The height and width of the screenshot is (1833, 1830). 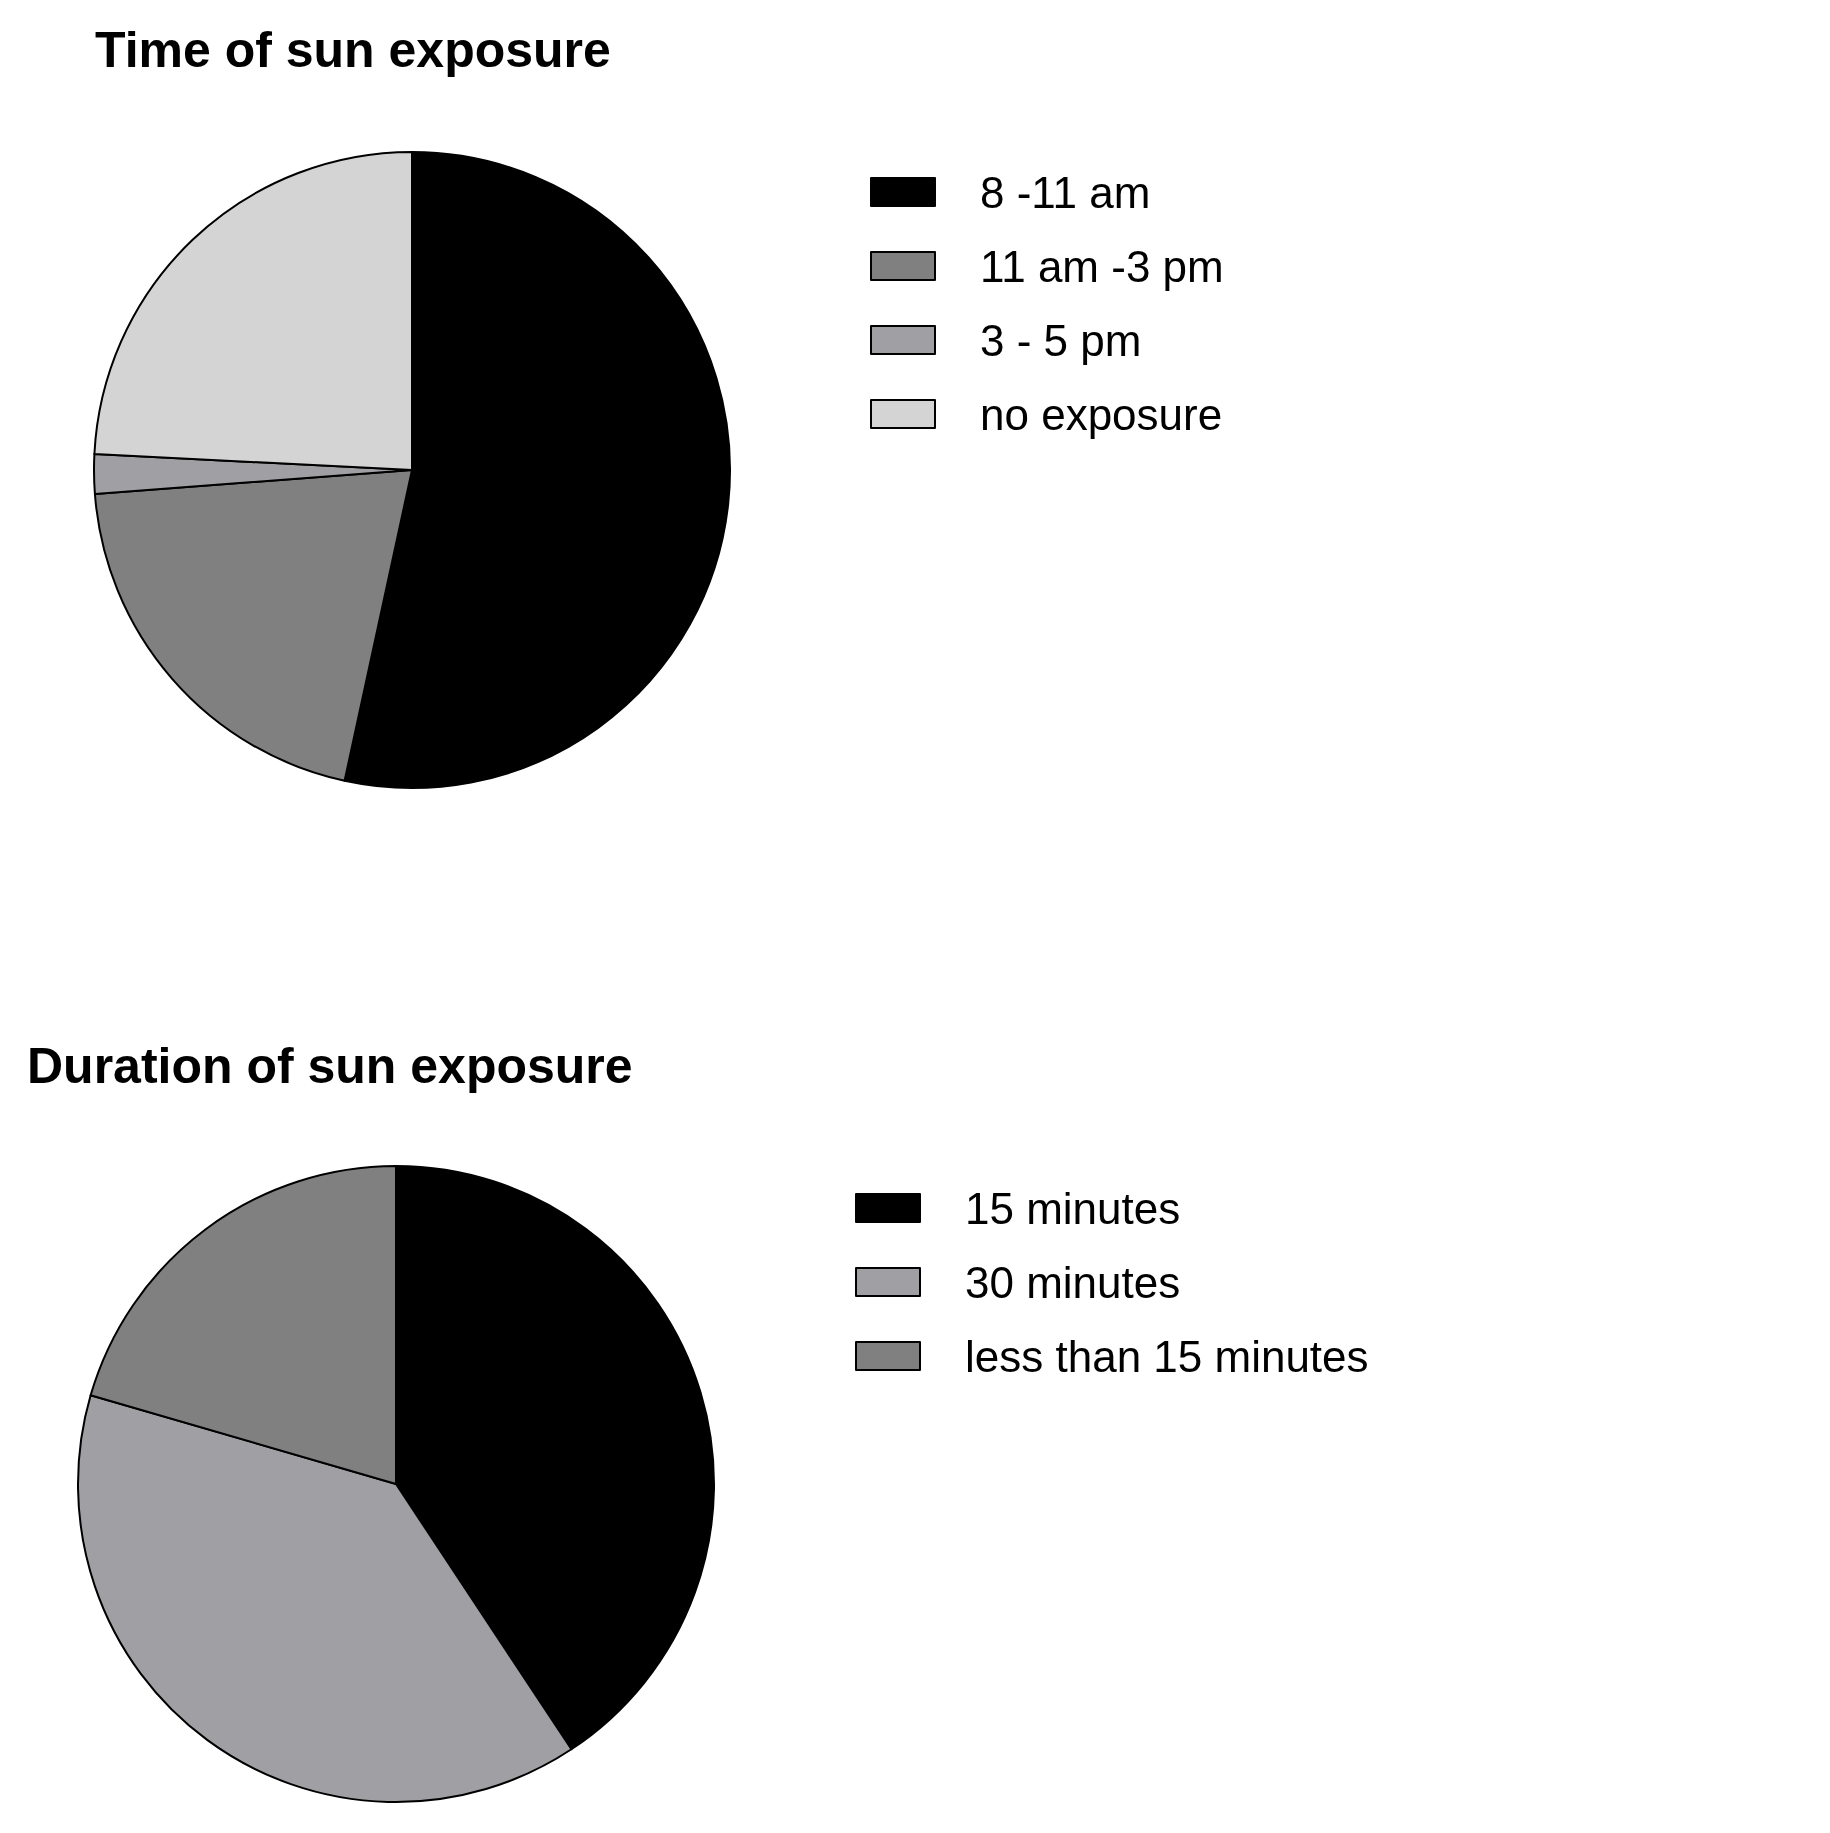 What do you see at coordinates (330, 1066) in the screenshot?
I see `chart-title: Duration of sun exposure` at bounding box center [330, 1066].